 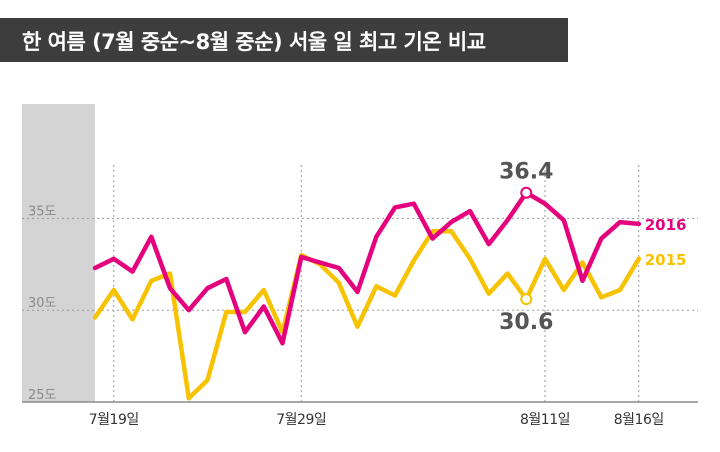 I want to click on y-axis-band, so click(x=58, y=253).